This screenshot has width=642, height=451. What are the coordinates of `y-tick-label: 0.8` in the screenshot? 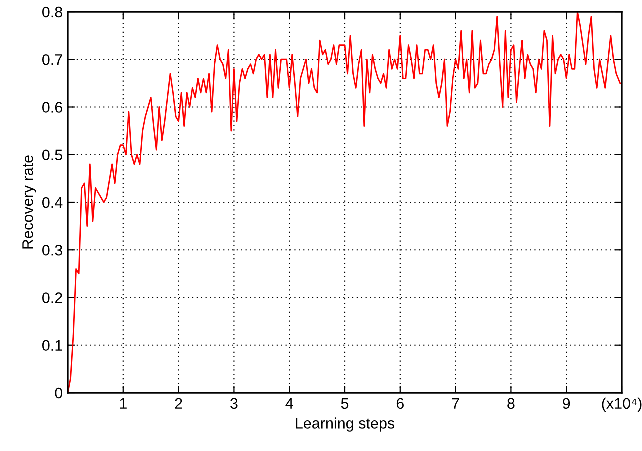 It's located at (52, 12).